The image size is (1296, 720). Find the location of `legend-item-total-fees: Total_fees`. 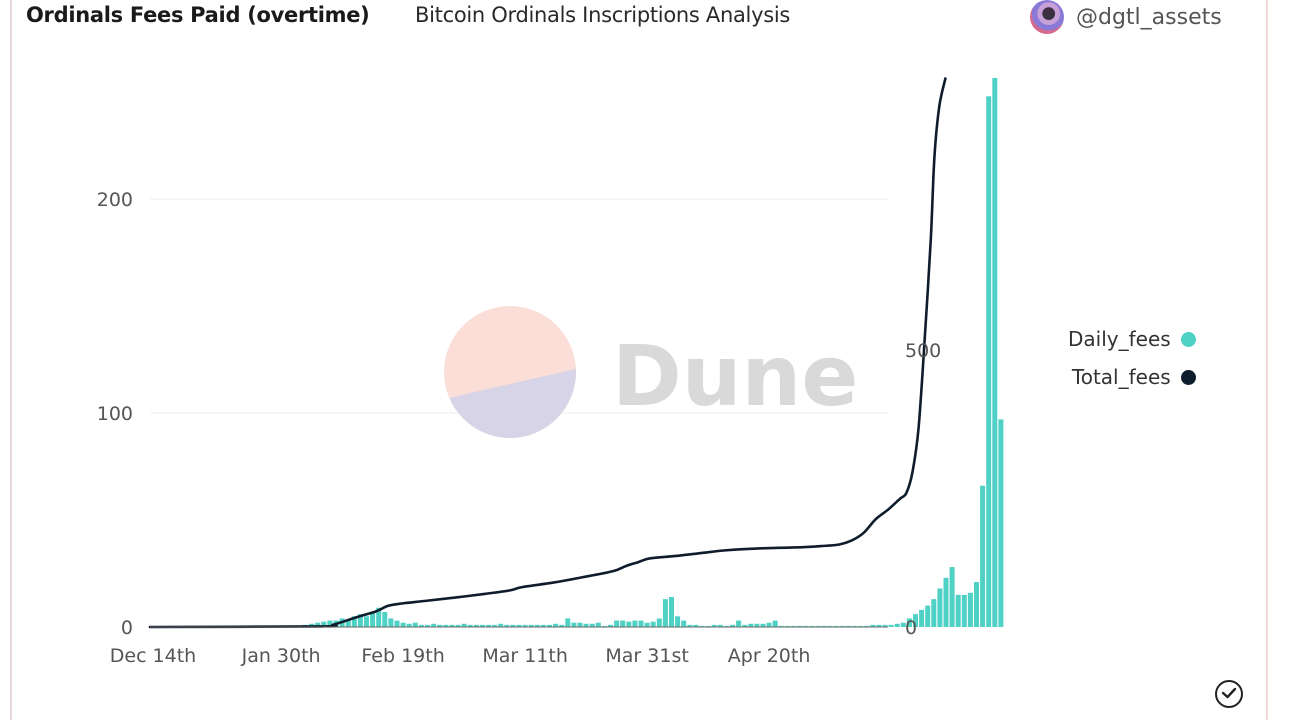

legend-item-total-fees: Total_fees is located at coordinates (1132, 377).